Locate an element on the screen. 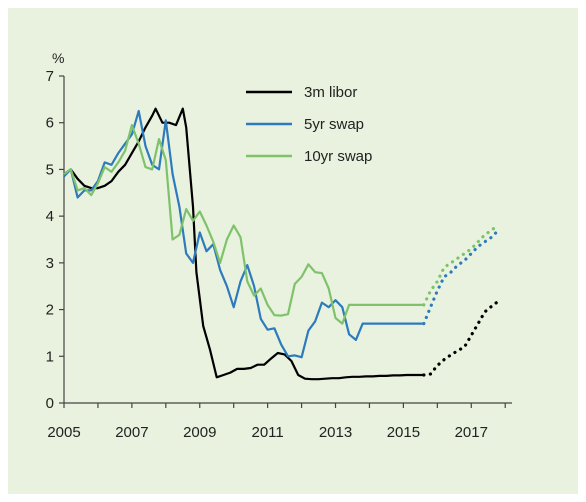 The height and width of the screenshot is (502, 586). legend: 3m libor 5yr swap 10yr swap is located at coordinates (309, 124).